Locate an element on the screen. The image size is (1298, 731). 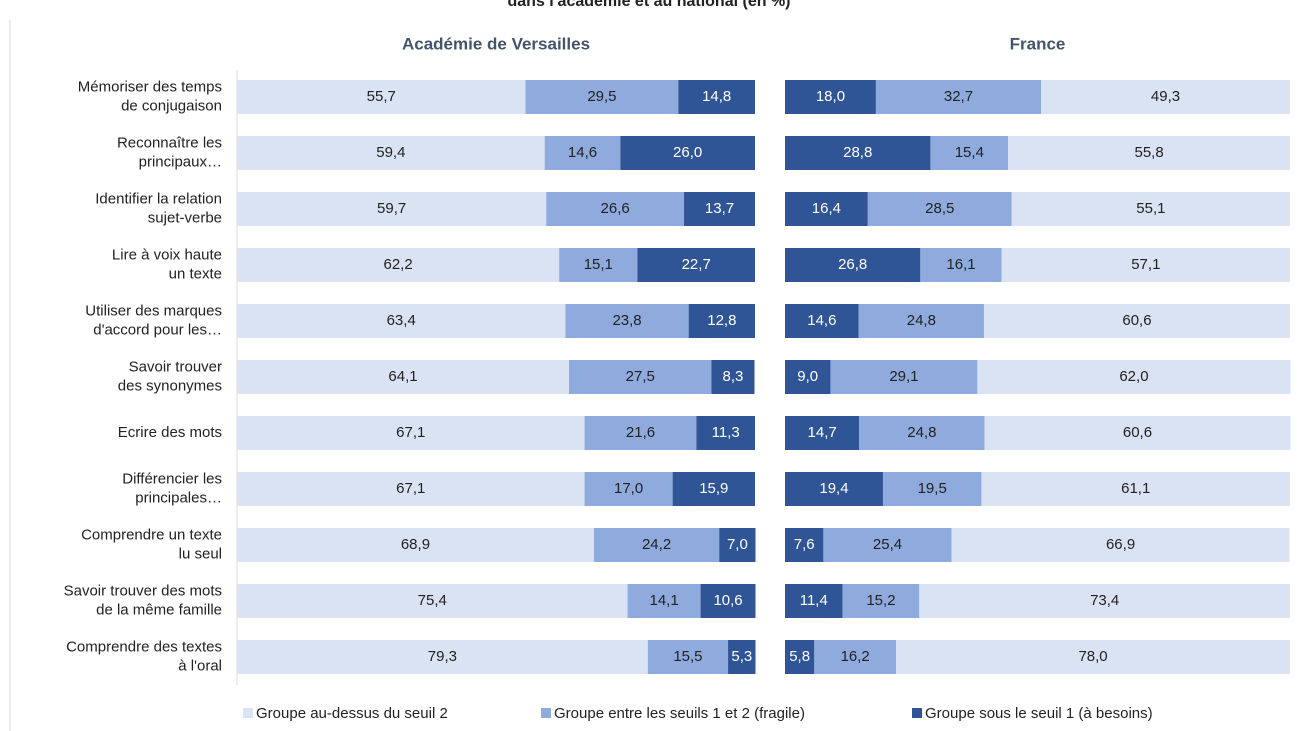
category-label: lu seul is located at coordinates (200, 553).